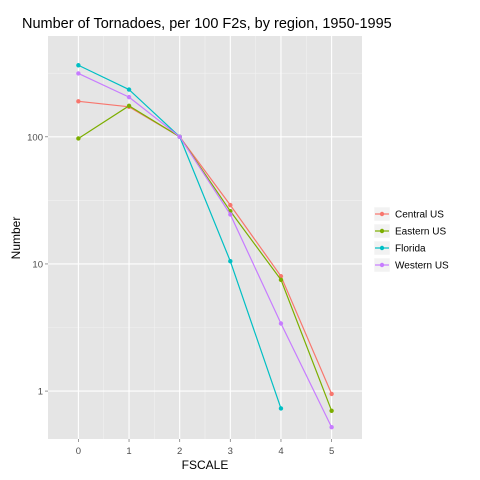 Image resolution: width=480 pixels, height=480 pixels. Describe the element at coordinates (16, 238) in the screenshot. I see `y-axis-title: Number` at that location.